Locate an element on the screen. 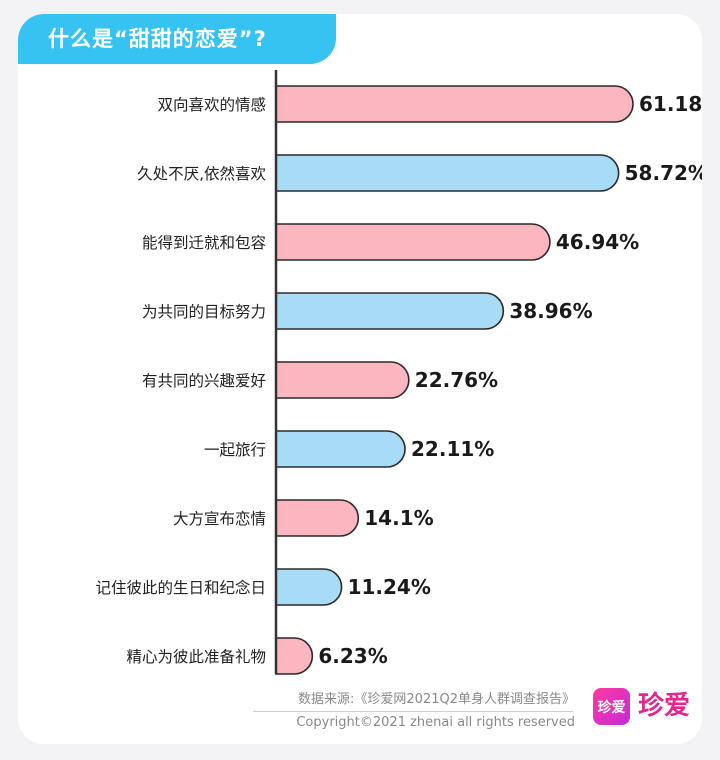  value-label: 22.11% is located at coordinates (452, 449).